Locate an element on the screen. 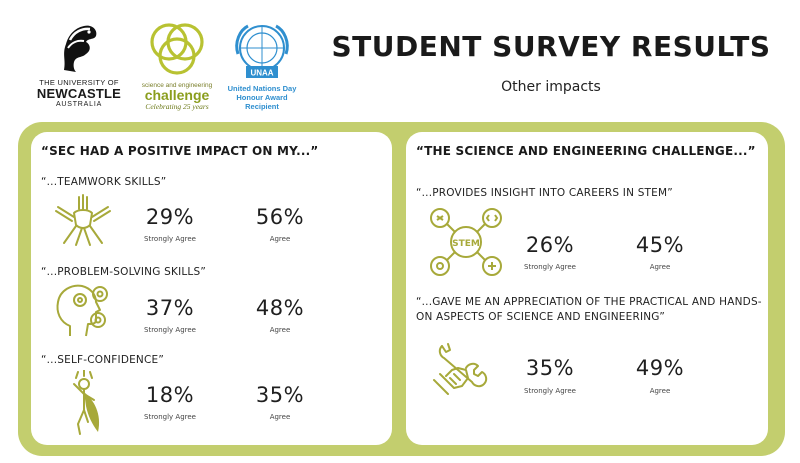 Image resolution: width=800 pixels, height=463 pixels. interlocking-rings-icon is located at coordinates (177, 49).